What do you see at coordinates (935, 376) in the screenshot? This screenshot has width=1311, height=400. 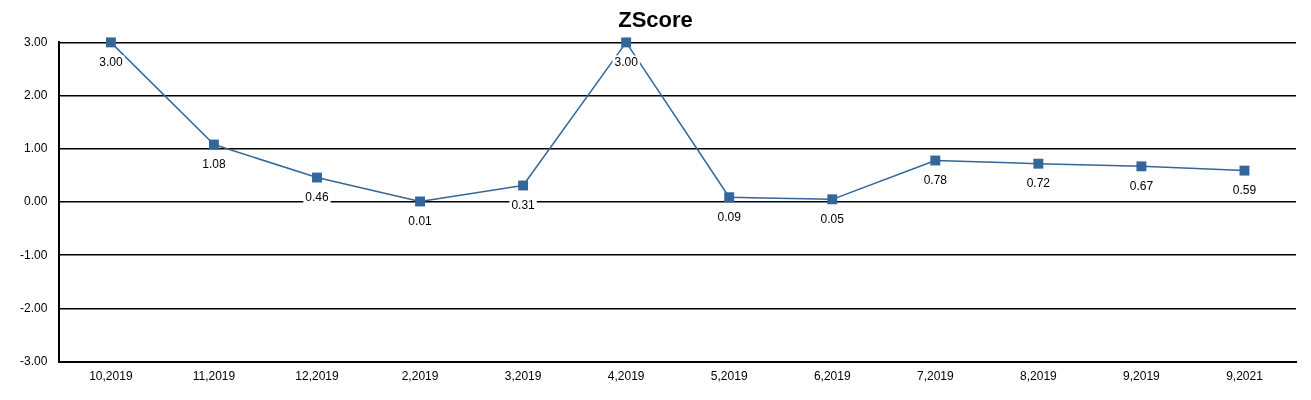 I see `x-tick-label: 7,2019` at bounding box center [935, 376].